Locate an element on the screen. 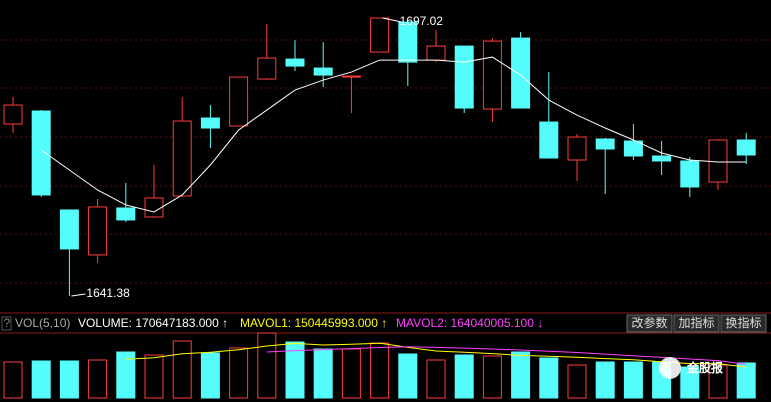 Image resolution: width=771 pixels, height=402 pixels. legend-entry: VOLUME: 170647183.000 ↑ is located at coordinates (153, 323).